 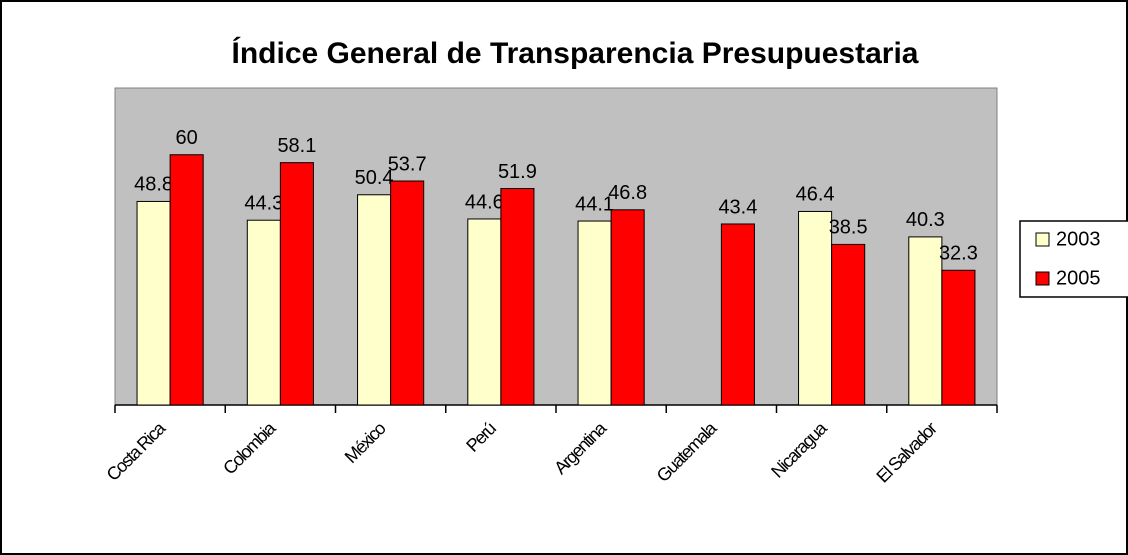 What do you see at coordinates (407, 164) in the screenshot?
I see `data-label: 53.7` at bounding box center [407, 164].